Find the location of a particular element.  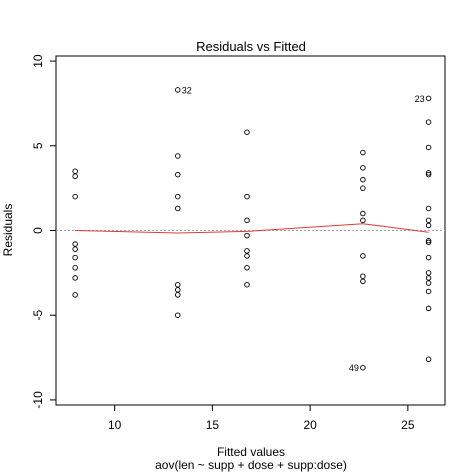

y-axis-label: Residuals is located at coordinates (8, 230).